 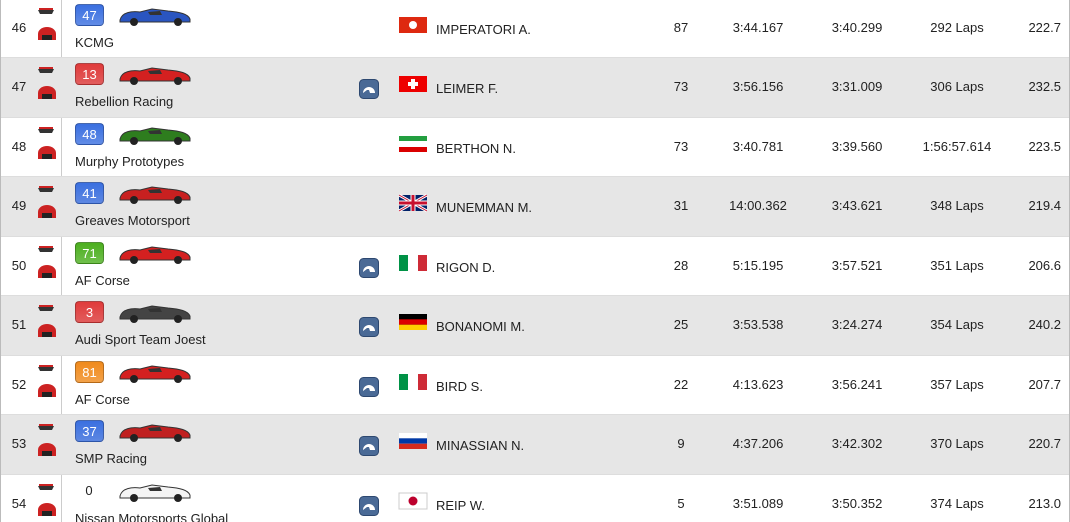 I want to click on driver-name: IMPERATORI A., so click(x=483, y=29).